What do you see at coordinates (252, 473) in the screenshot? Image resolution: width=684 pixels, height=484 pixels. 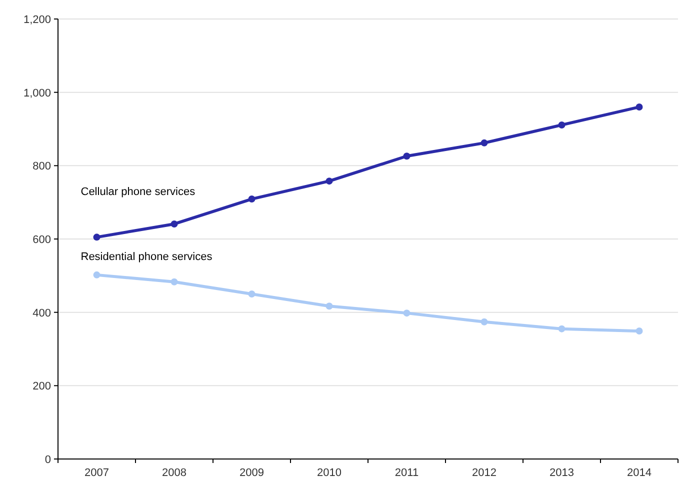 I see `x-tick-label: 2009` at bounding box center [252, 473].